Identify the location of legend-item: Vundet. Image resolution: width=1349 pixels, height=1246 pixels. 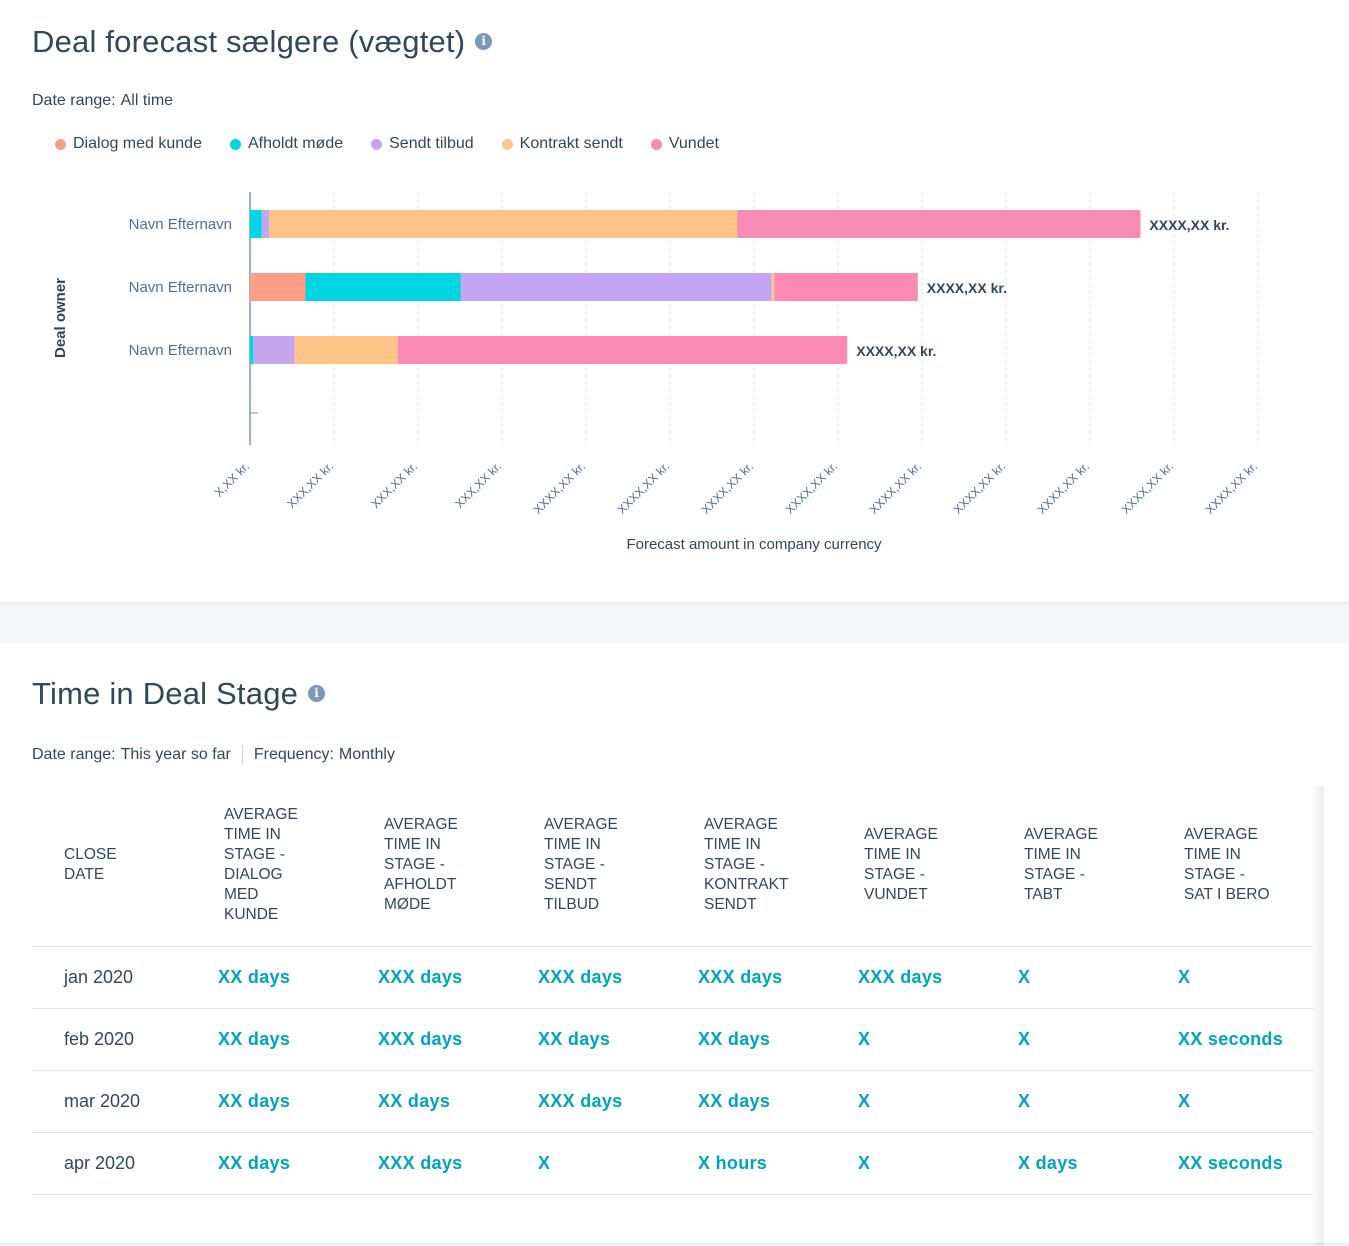
(684, 144).